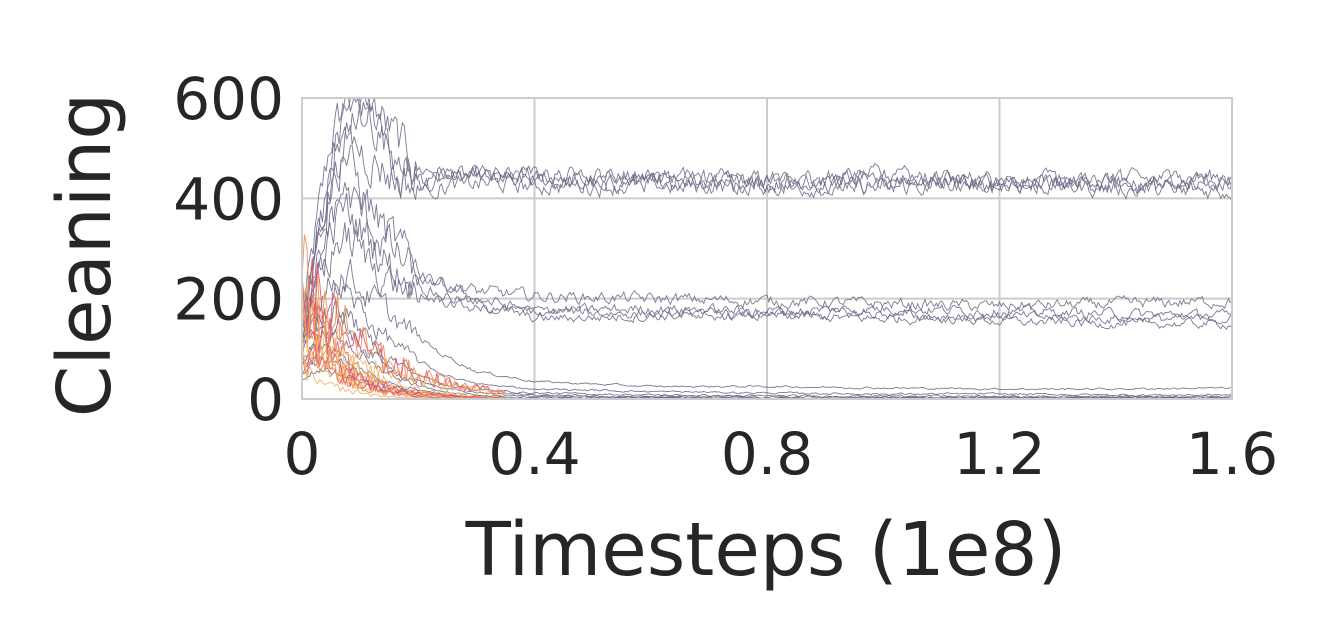 This screenshot has height=632, width=1321. What do you see at coordinates (265, 400) in the screenshot?
I see `y-tick-label: 0` at bounding box center [265, 400].